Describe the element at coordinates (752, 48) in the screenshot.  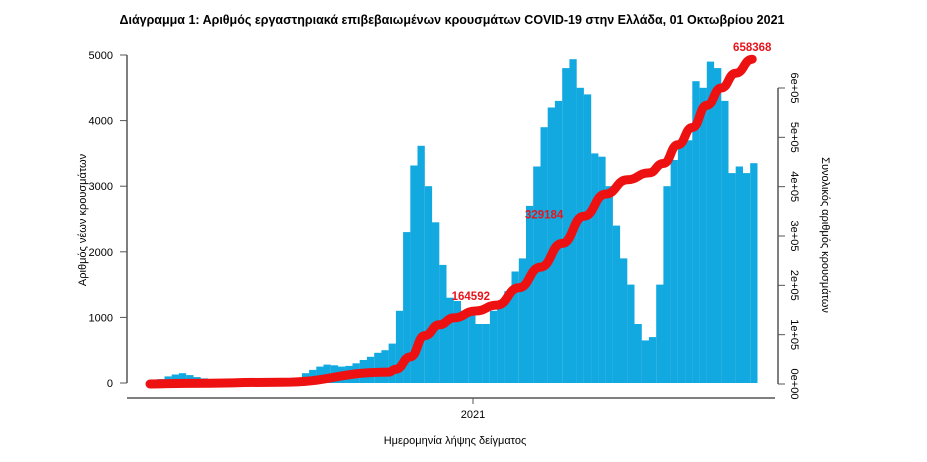
I see `annotation-label: 658368` at that location.